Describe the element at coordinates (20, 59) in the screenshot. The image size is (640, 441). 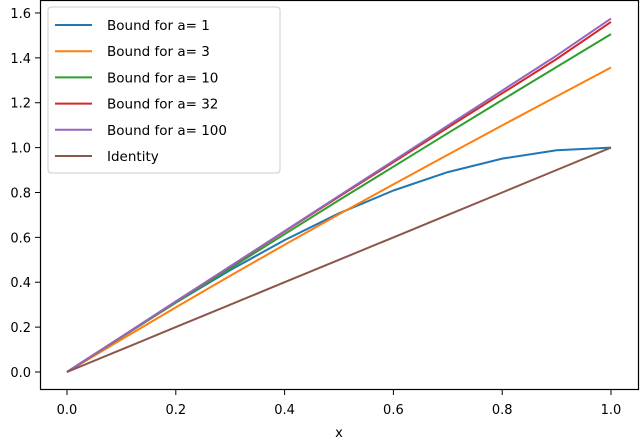
I see `y-tick-label: 1.4` at that location.